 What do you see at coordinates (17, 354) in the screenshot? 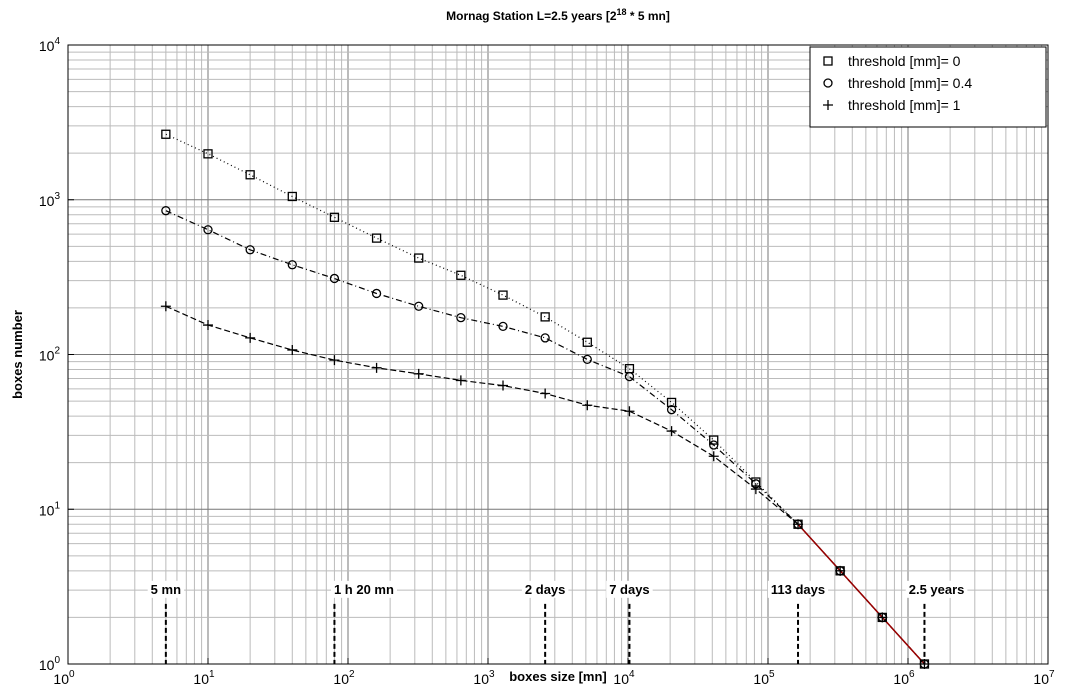
I see `y-axis-label: boxes number` at bounding box center [17, 354].